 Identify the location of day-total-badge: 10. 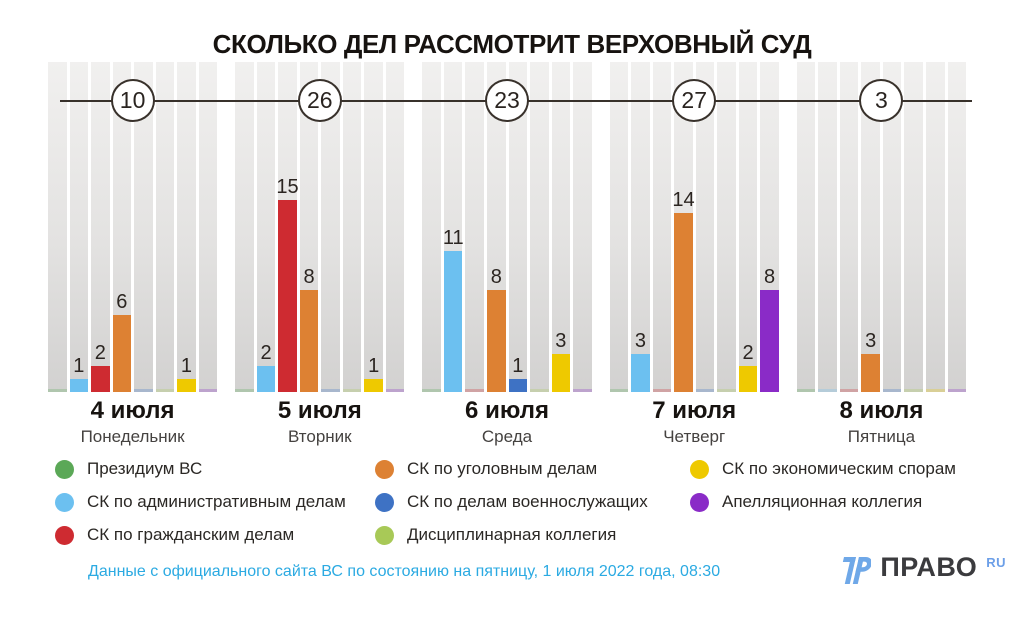
(132, 100).